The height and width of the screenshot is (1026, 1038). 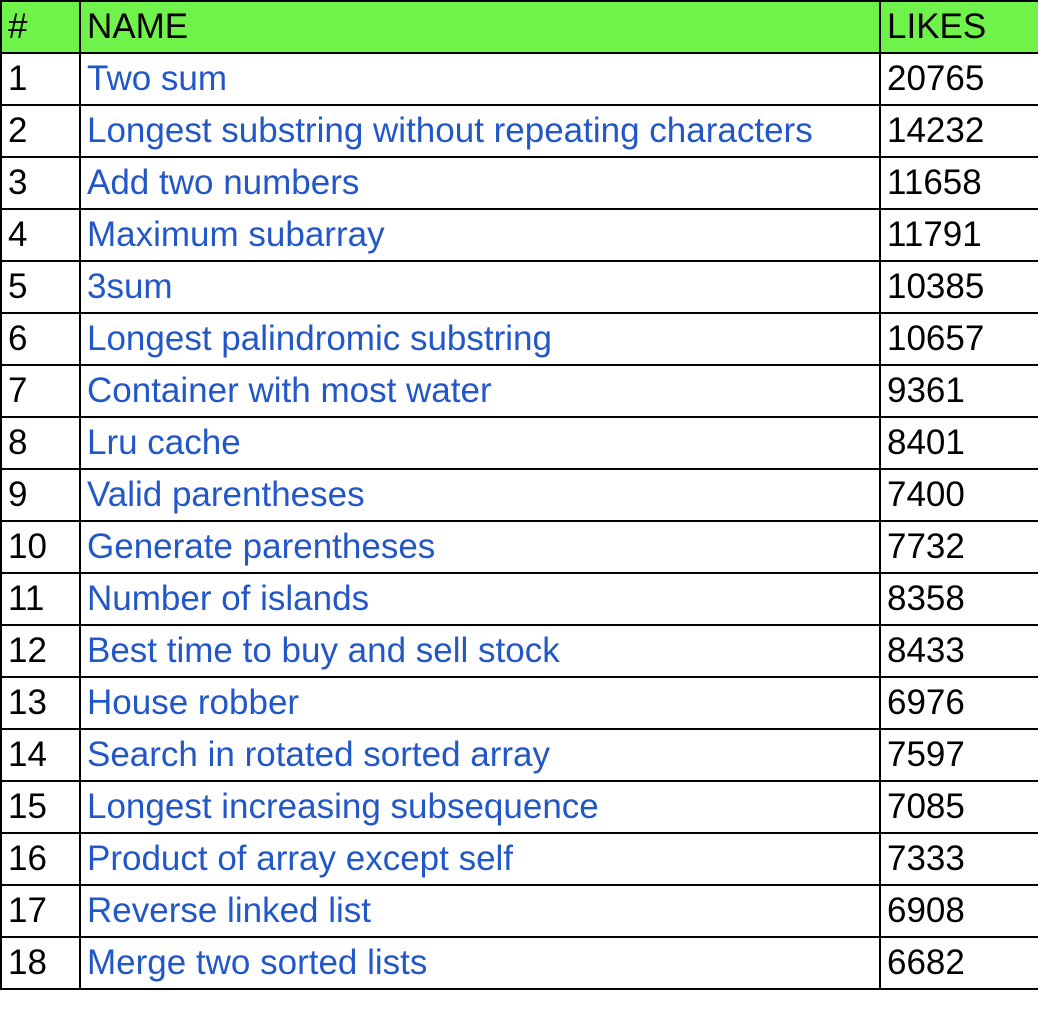 What do you see at coordinates (40, 911) in the screenshot?
I see `row-number: 17` at bounding box center [40, 911].